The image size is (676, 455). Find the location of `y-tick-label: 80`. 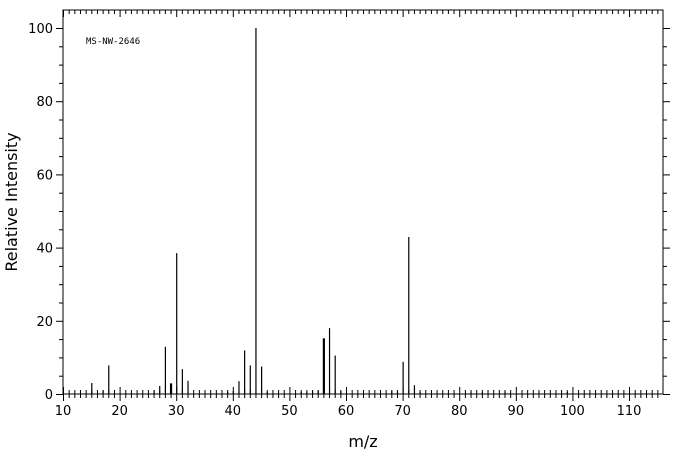

y-tick-label: 80 is located at coordinates (44, 102).